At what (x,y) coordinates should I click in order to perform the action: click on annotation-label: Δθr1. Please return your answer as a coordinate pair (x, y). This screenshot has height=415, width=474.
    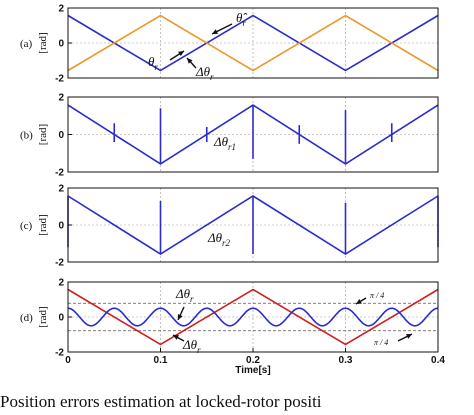
    Looking at the image, I should click on (224, 143).